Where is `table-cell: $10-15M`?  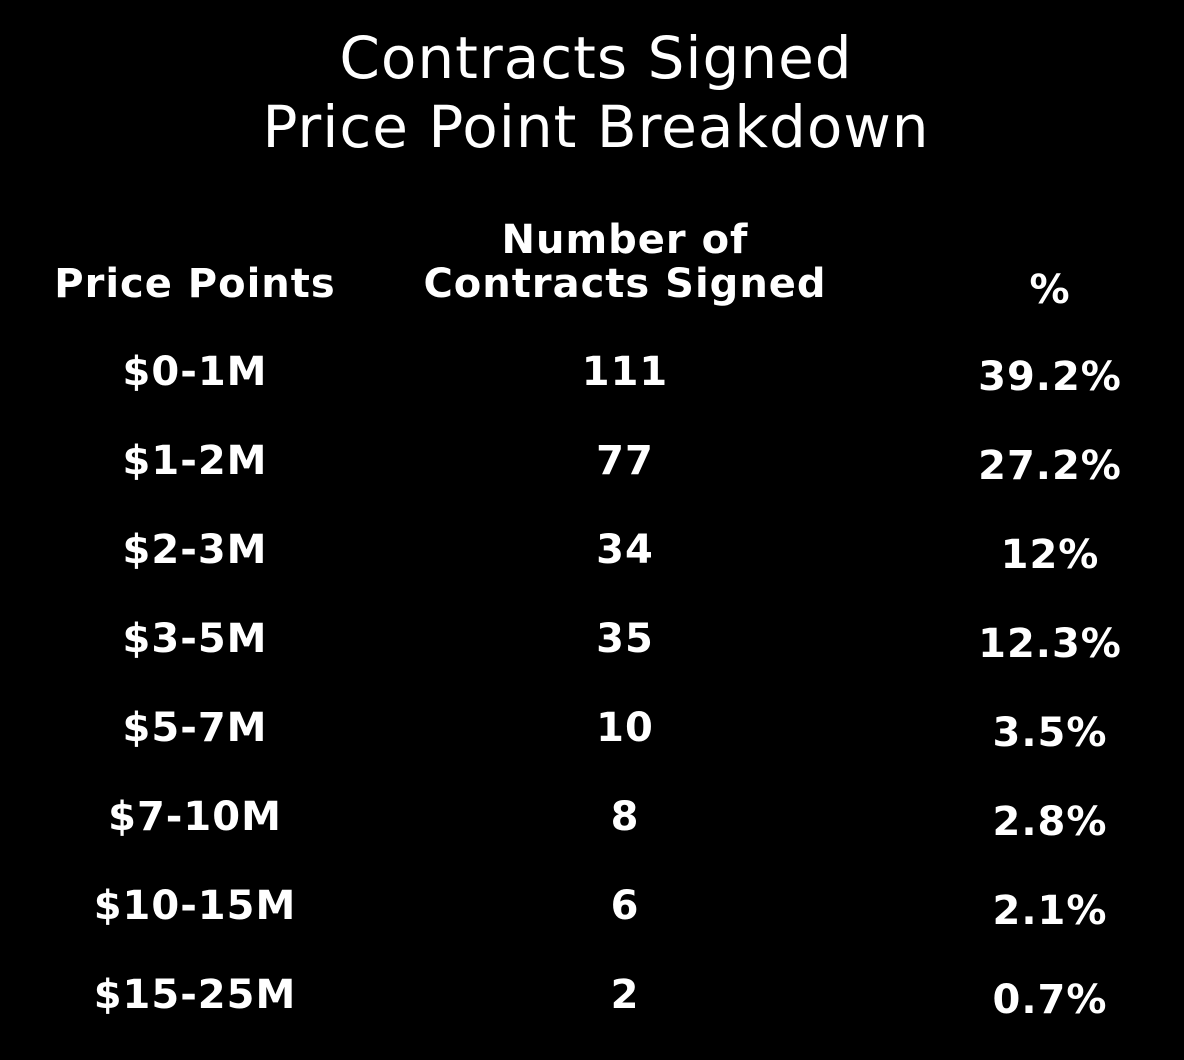 table-cell: $10-15M is located at coordinates (195, 906).